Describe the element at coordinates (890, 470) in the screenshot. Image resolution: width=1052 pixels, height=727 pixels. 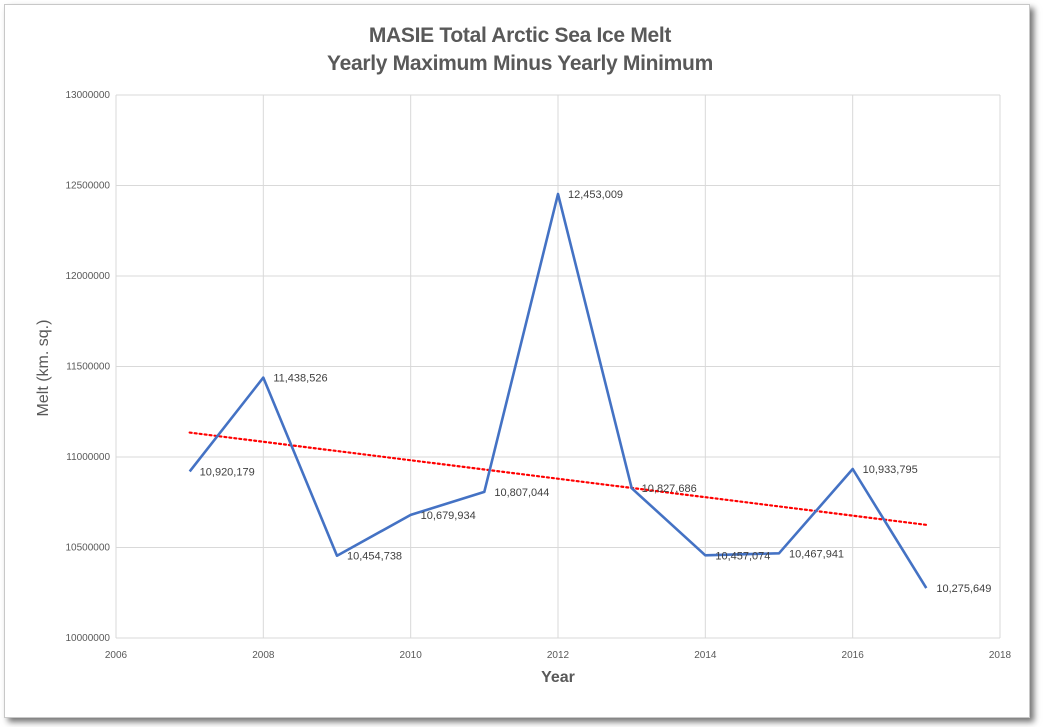
I see `data-label: 10,933,795` at that location.